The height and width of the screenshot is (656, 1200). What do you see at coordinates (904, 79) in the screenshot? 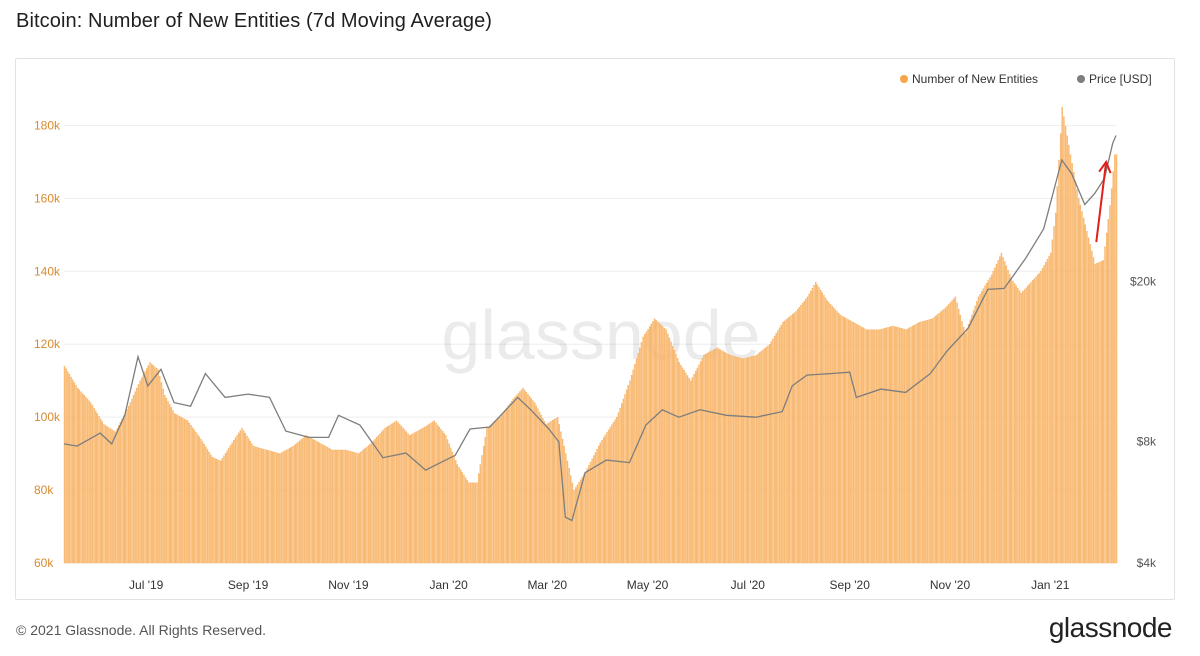
I see `legend-marker-entities` at bounding box center [904, 79].